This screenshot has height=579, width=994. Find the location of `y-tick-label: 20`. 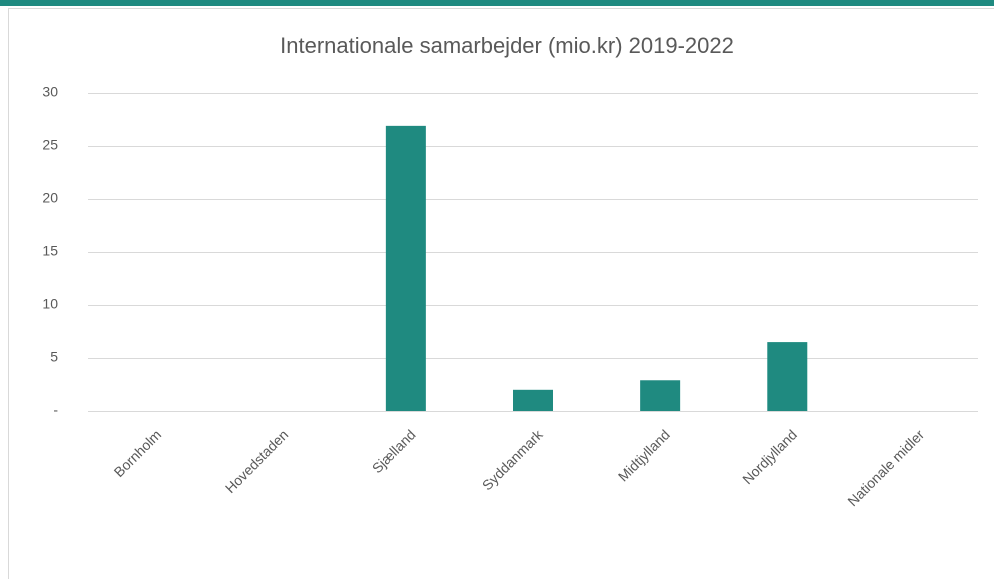

y-tick-label: 20 is located at coordinates (50, 198).